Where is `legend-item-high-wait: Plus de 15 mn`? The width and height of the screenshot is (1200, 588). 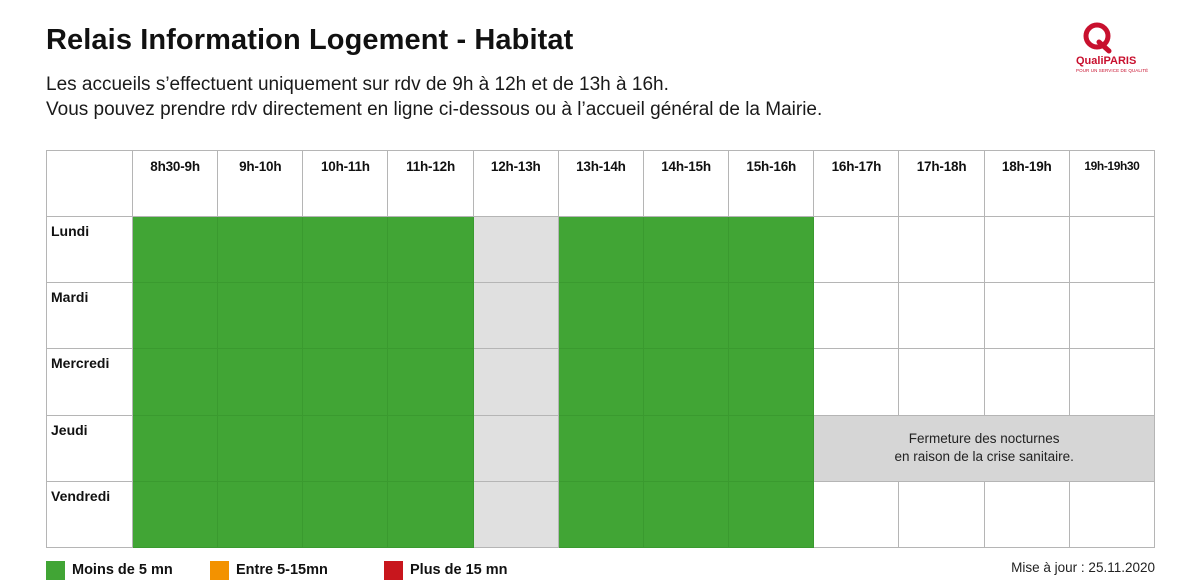 legend-item-high-wait: Plus de 15 mn is located at coordinates (446, 570).